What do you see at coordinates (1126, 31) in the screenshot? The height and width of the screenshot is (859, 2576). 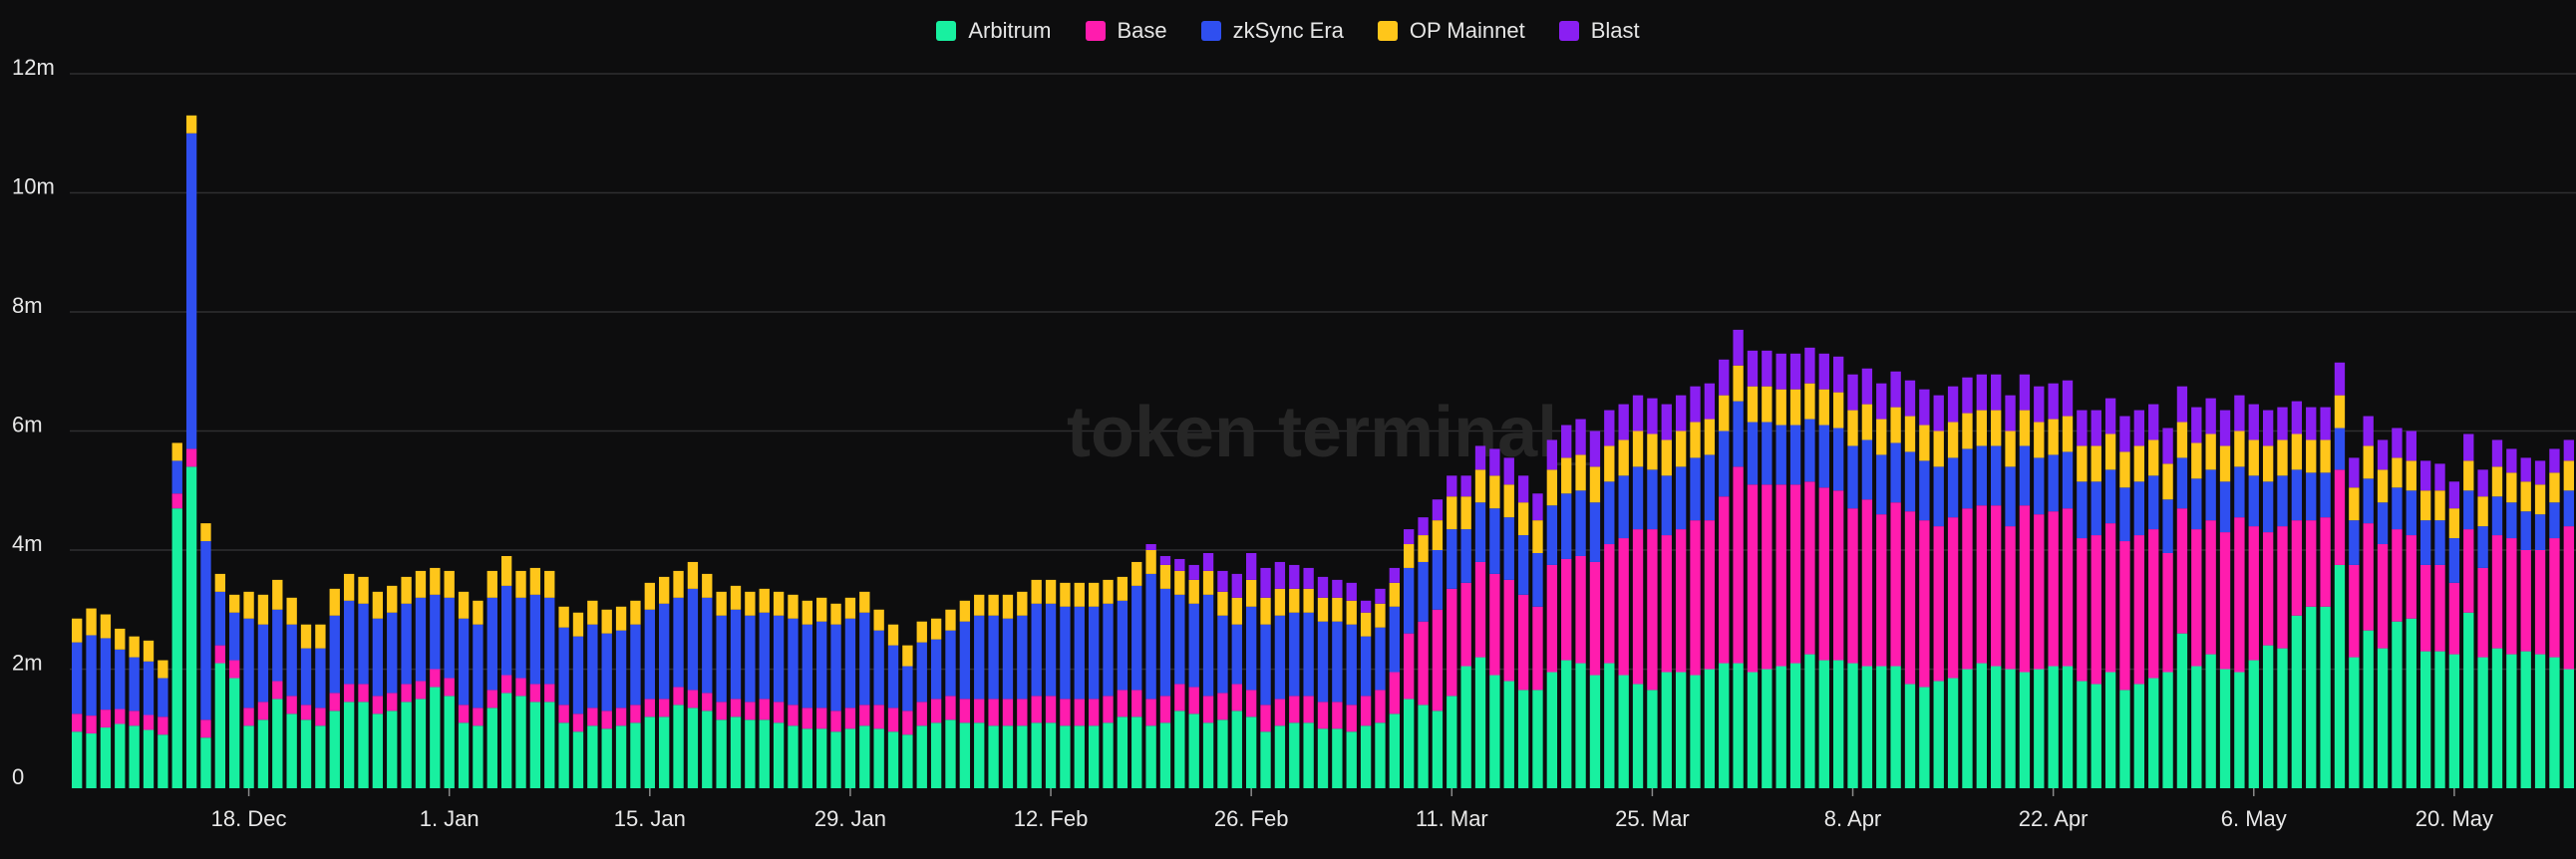 I see `legend-item-base: Base` at bounding box center [1126, 31].